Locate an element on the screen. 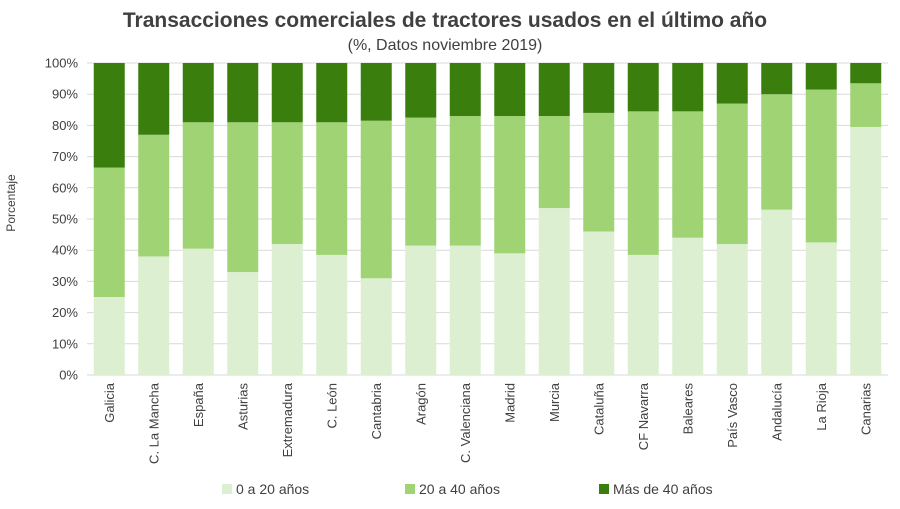 This screenshot has height=509, width=900. x-tick-label: Andalucía is located at coordinates (776, 411).